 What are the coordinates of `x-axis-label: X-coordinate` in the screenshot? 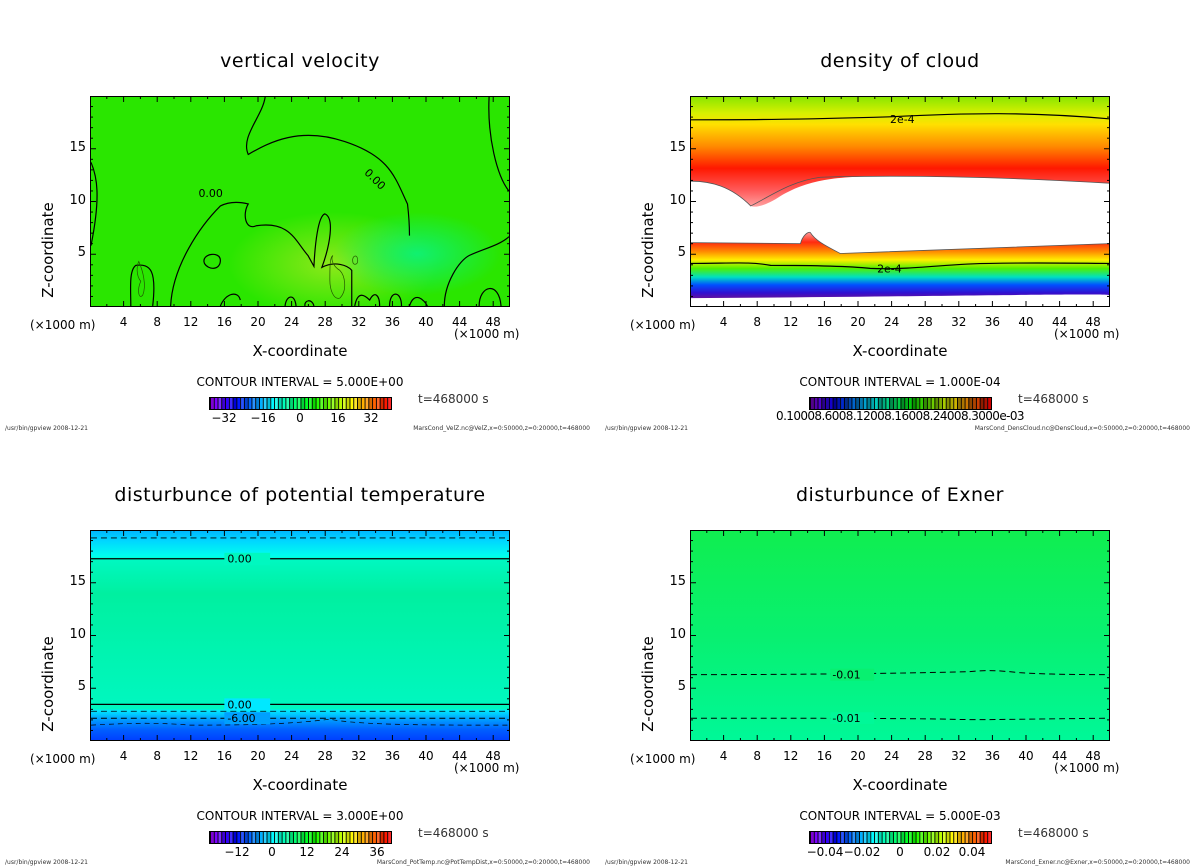 It's located at (300, 351).